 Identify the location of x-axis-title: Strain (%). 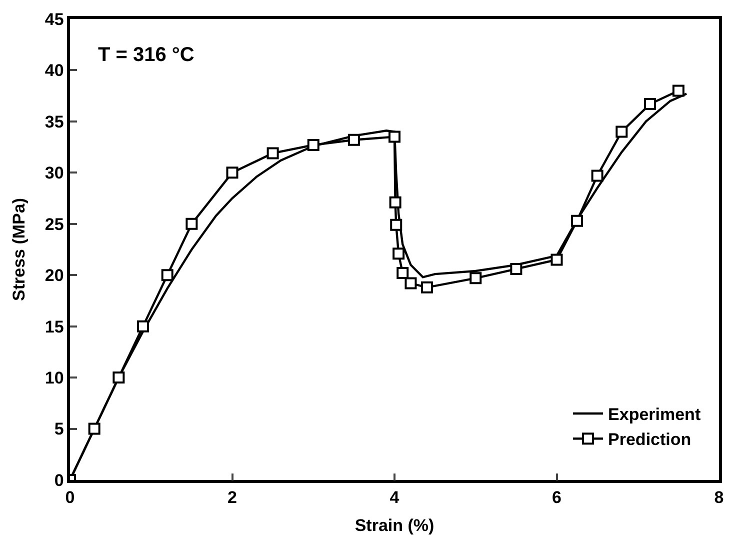
(394, 525).